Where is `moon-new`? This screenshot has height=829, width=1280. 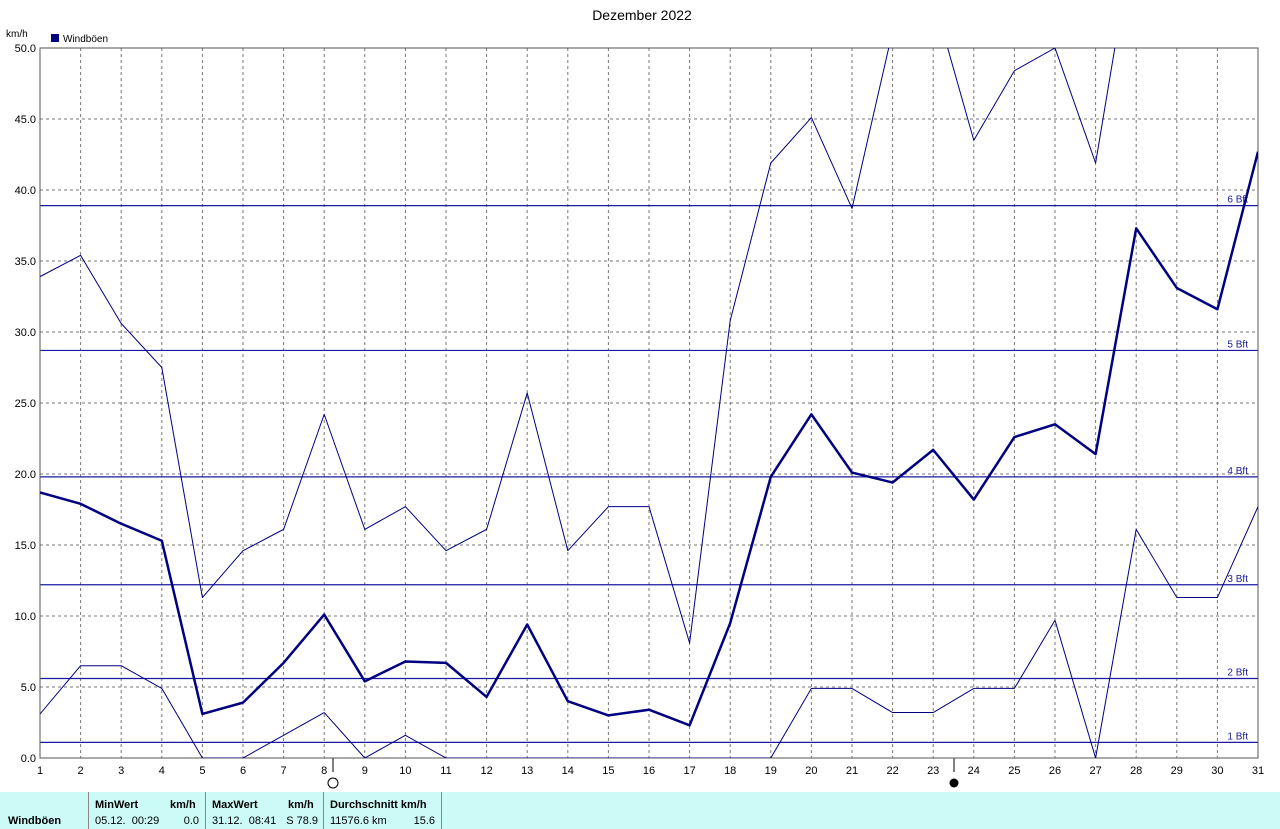
moon-new is located at coordinates (954, 783).